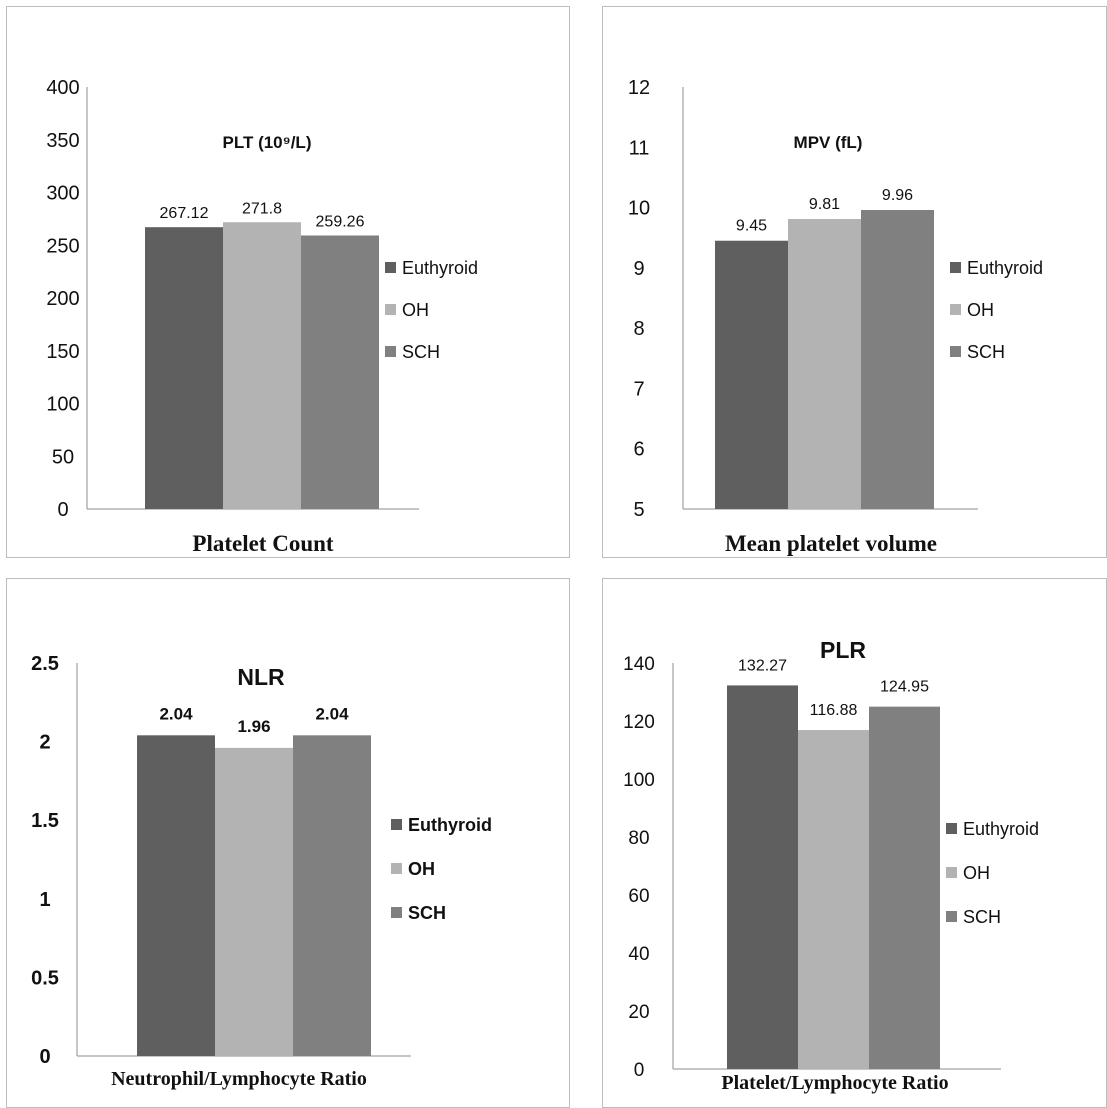 Image resolution: width=1107 pixels, height=1108 pixels. Describe the element at coordinates (904, 687) in the screenshot. I see `data-label-sch: 124.95` at that location.